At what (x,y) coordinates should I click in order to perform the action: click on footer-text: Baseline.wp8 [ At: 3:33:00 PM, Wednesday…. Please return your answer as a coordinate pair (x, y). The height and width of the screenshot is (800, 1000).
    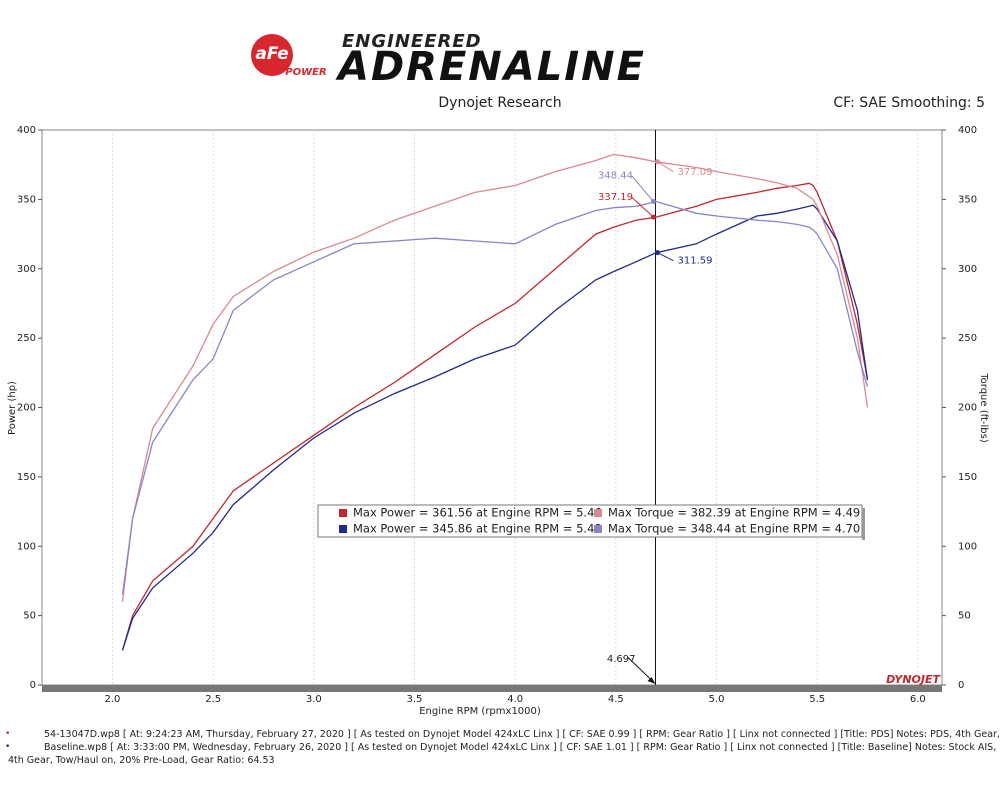
    Looking at the image, I should click on (502, 754).